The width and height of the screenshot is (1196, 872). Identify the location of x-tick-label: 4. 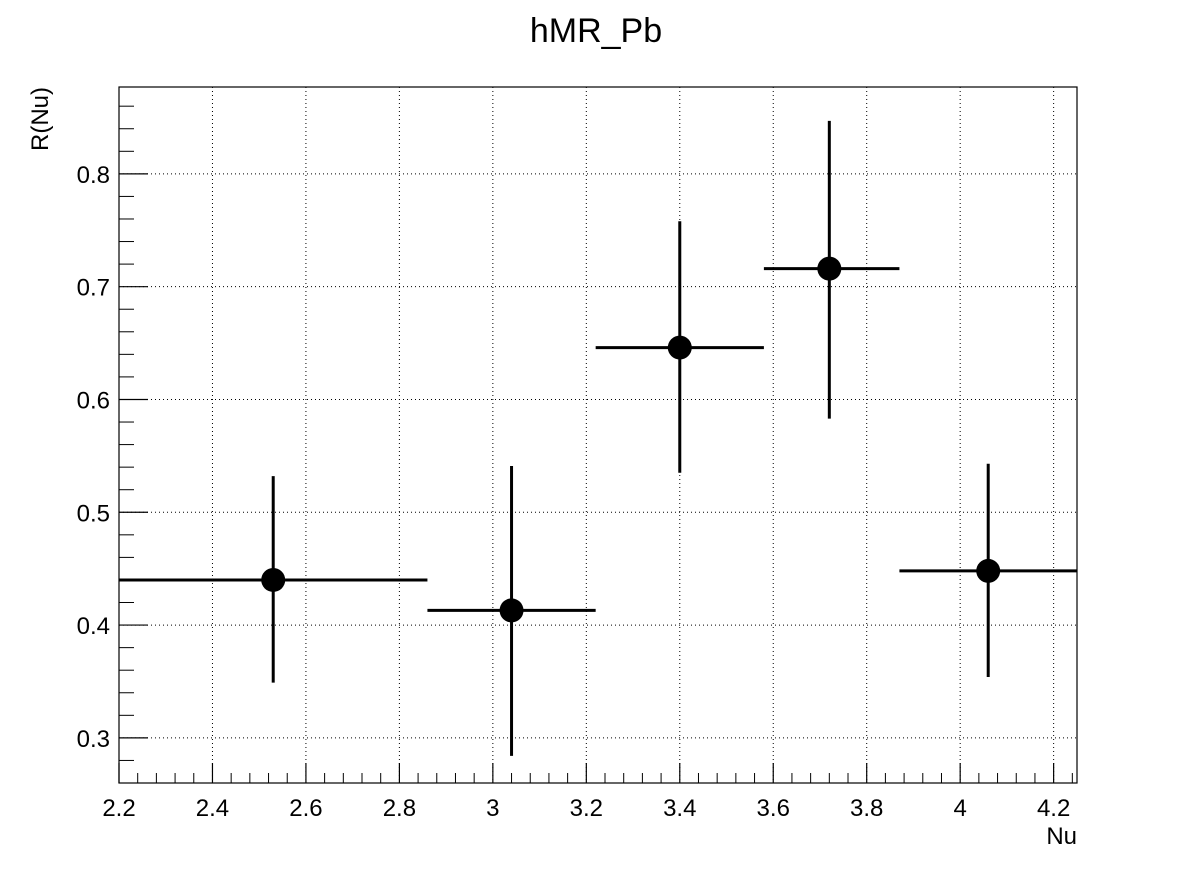
(959, 808).